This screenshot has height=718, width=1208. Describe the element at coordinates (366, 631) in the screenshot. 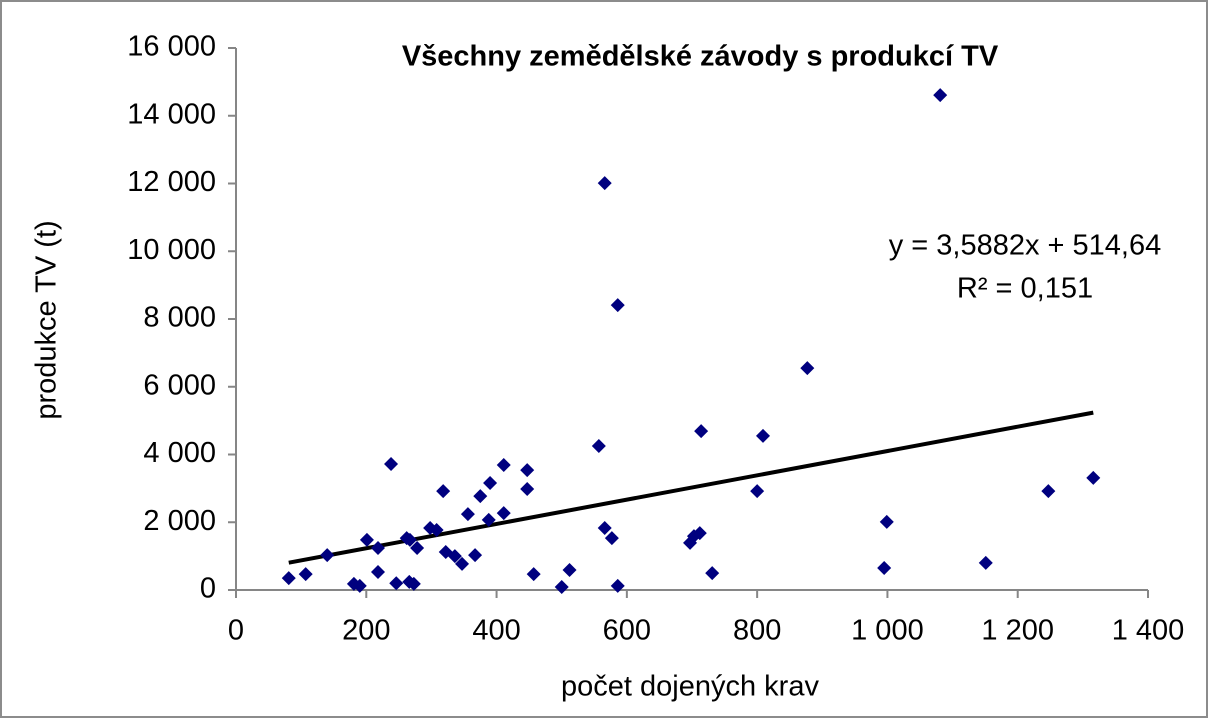

I see `x-tick-label: 200` at that location.